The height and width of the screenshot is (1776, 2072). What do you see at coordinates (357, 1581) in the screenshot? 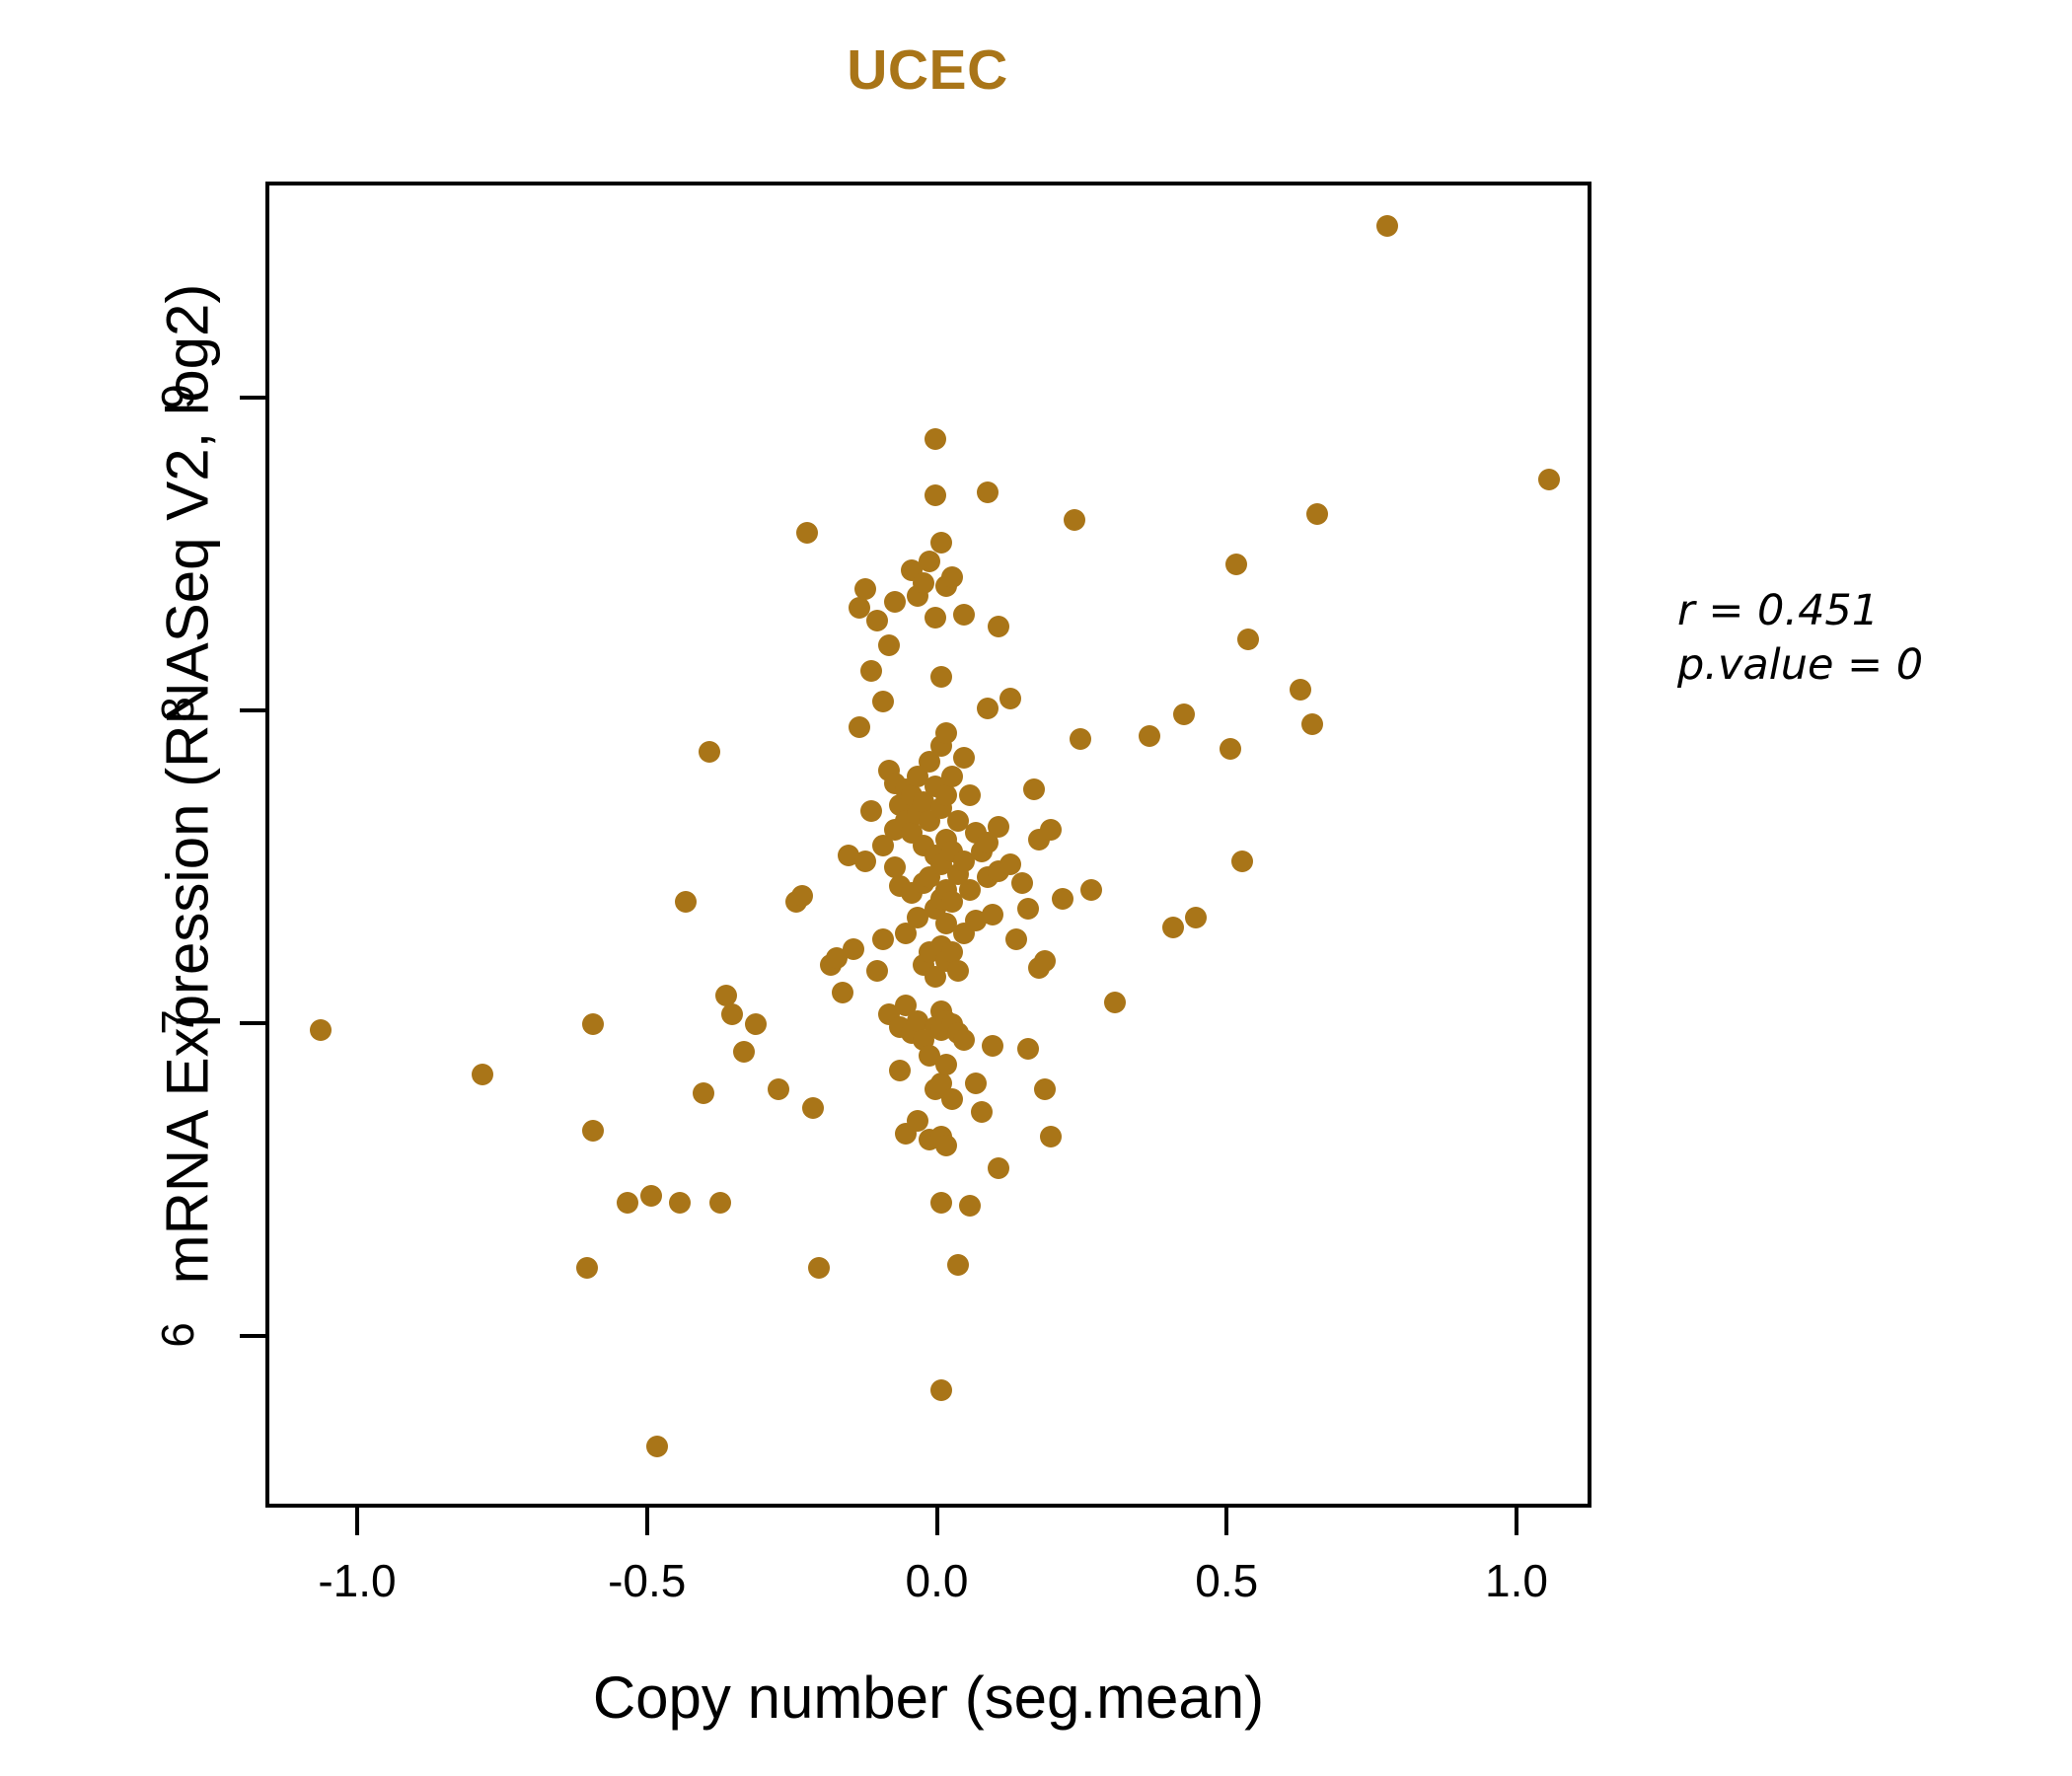
I see `x-axis-tick-label: -1.0` at bounding box center [357, 1581].